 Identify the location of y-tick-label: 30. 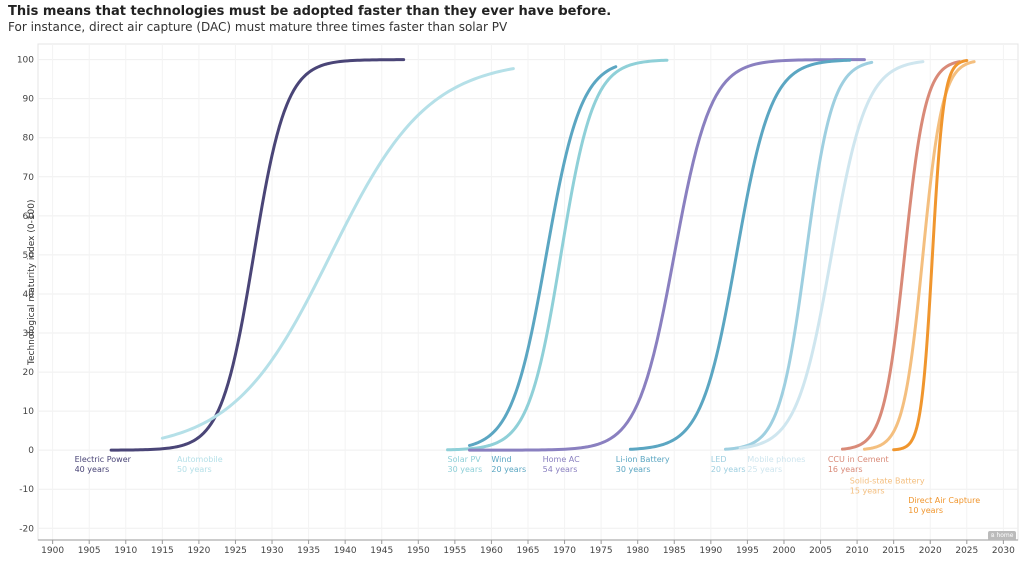
(29, 334).